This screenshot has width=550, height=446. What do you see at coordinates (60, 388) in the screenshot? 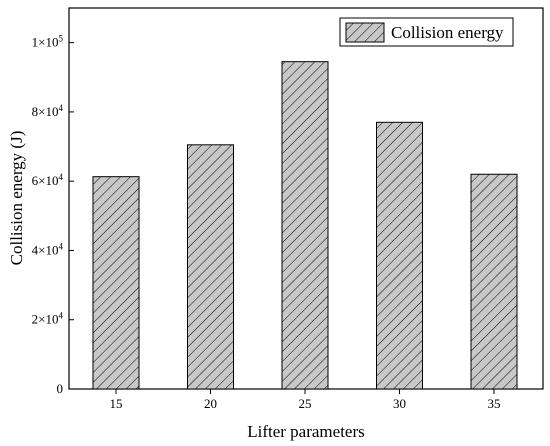
I see `y-tick-label: 0` at bounding box center [60, 388].